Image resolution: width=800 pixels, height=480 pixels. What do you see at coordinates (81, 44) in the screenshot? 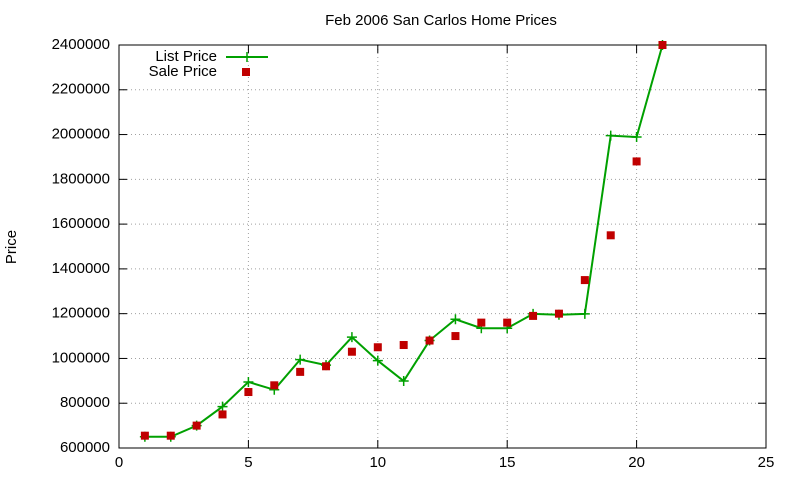
I see `y-tick-label: 2400000` at bounding box center [81, 44].